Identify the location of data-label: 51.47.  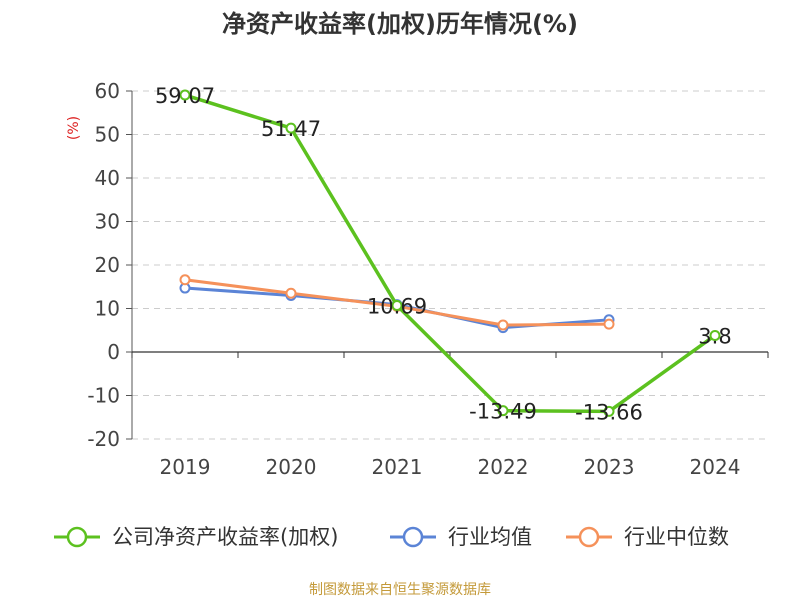
(291, 129).